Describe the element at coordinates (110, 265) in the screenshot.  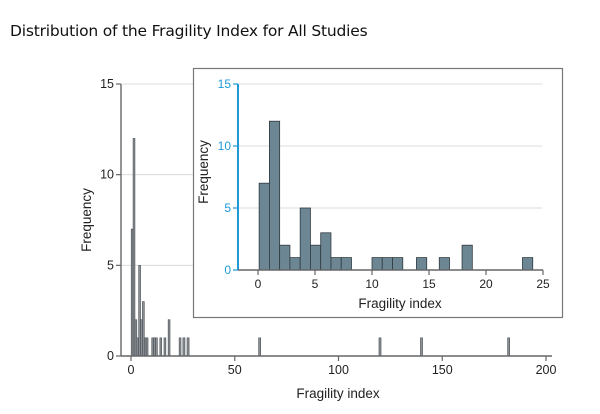
I see `main-y-tick-label: 5` at that location.